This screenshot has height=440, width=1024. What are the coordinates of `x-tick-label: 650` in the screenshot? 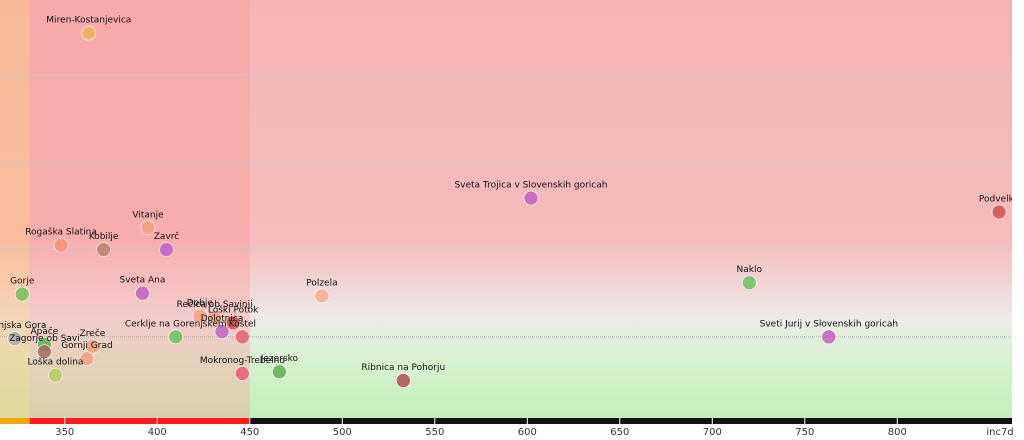 It's located at (619, 432).